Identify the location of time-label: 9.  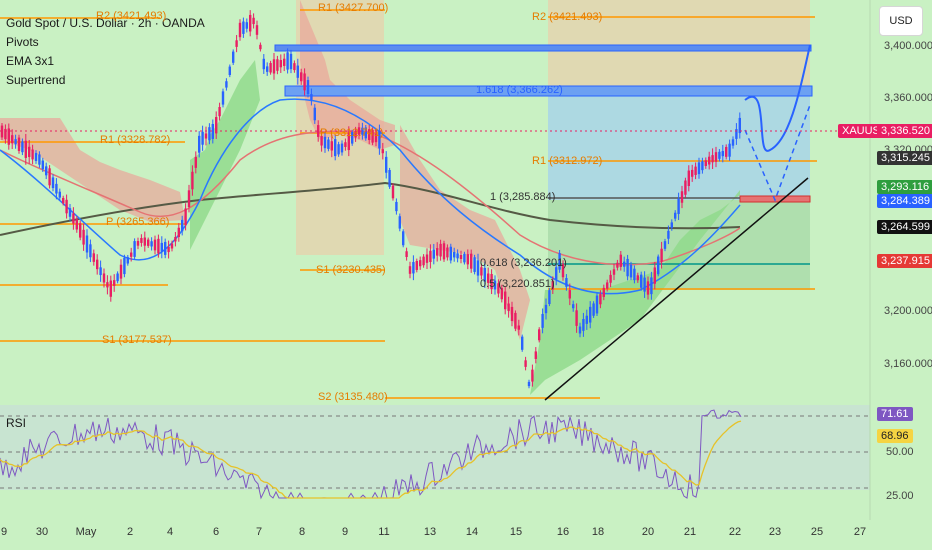
(345, 532).